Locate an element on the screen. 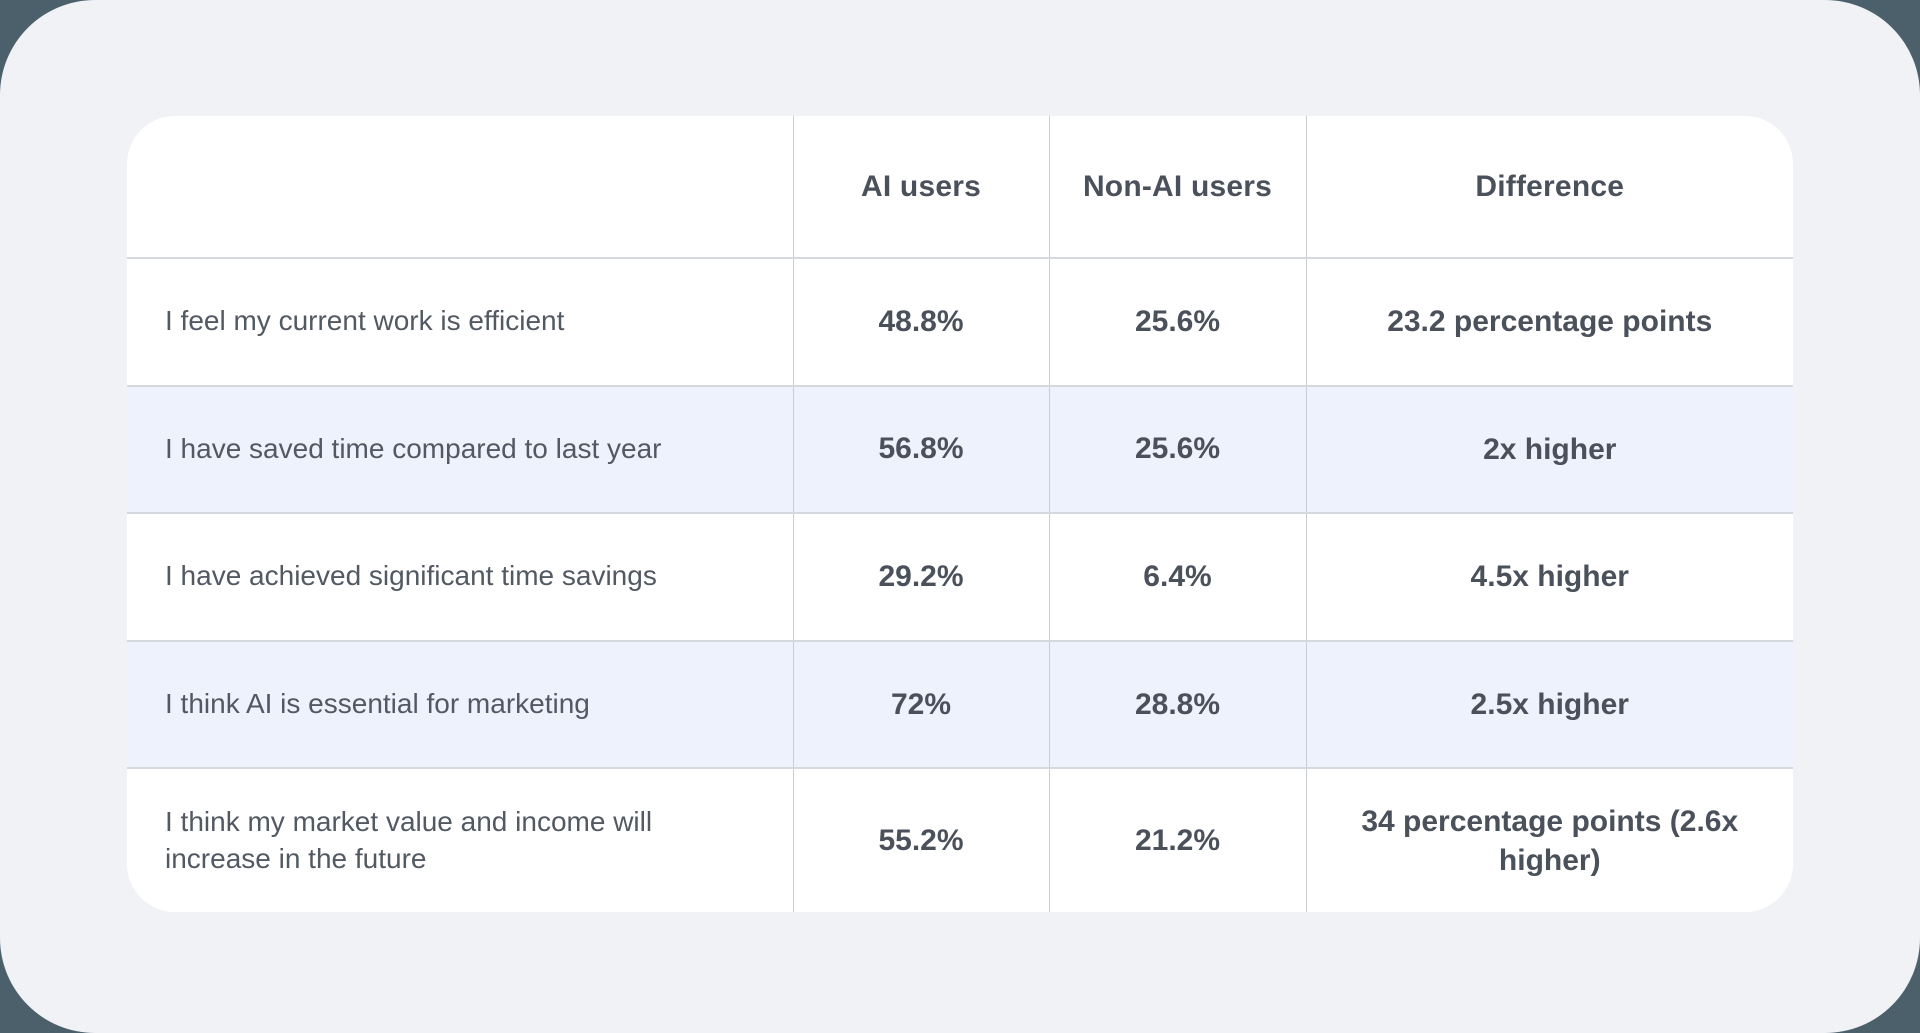 The height and width of the screenshot is (1033, 1920). header-non-ai-users: Non-AI users is located at coordinates (1178, 187).